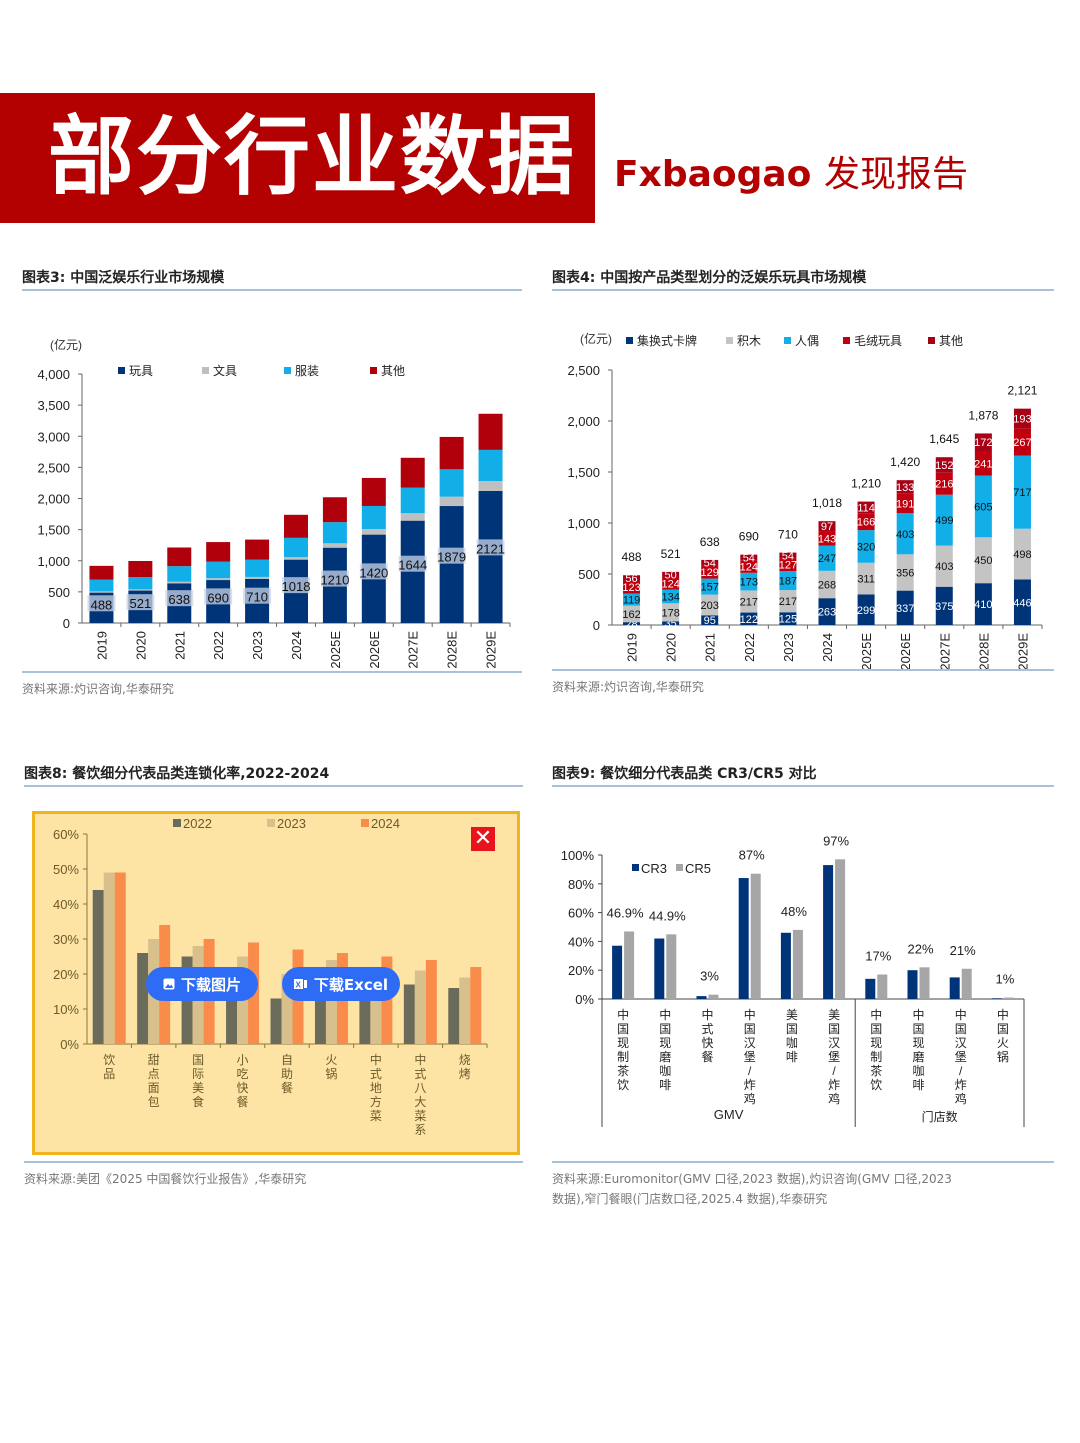  I want to click on svg-text: 48%, so click(794, 911).